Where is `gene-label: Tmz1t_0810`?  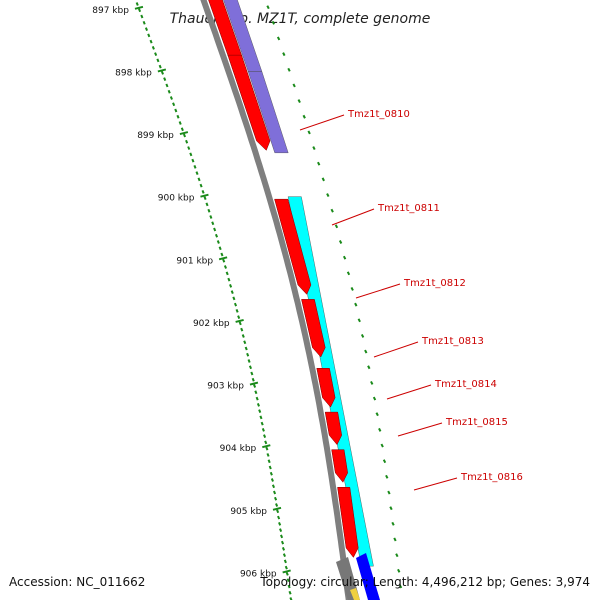 gene-label: Tmz1t_0810 is located at coordinates (378, 114).